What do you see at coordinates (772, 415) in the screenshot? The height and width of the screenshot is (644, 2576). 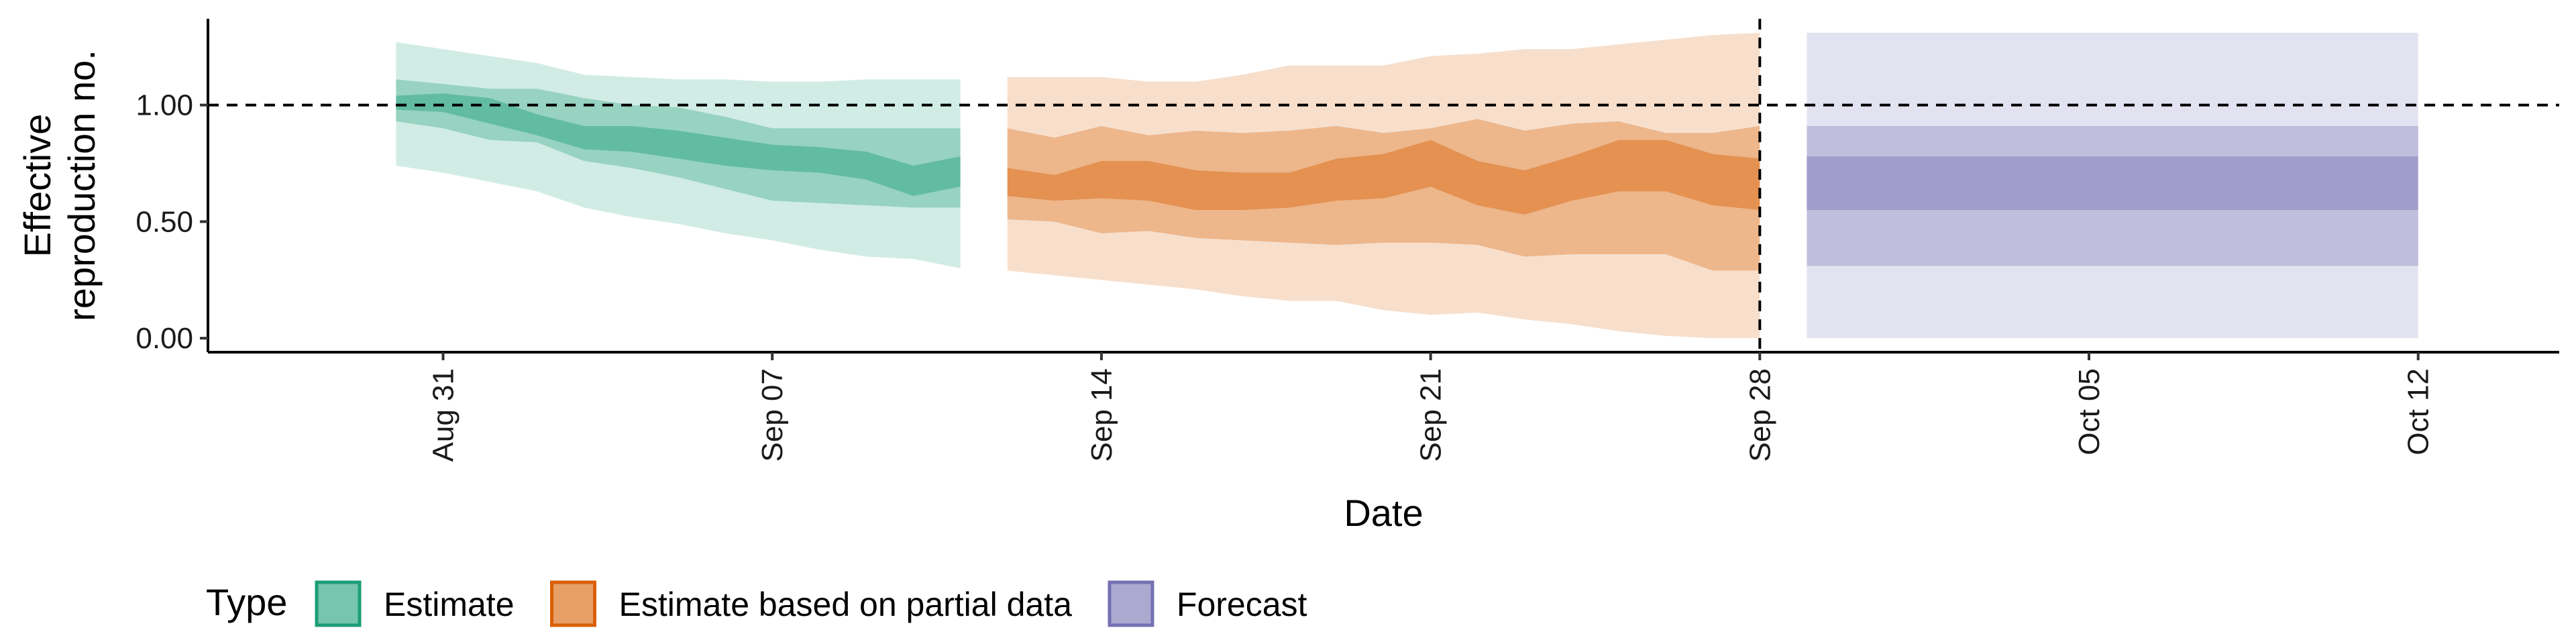 I see `x-tick-label: Sep 07` at bounding box center [772, 415].